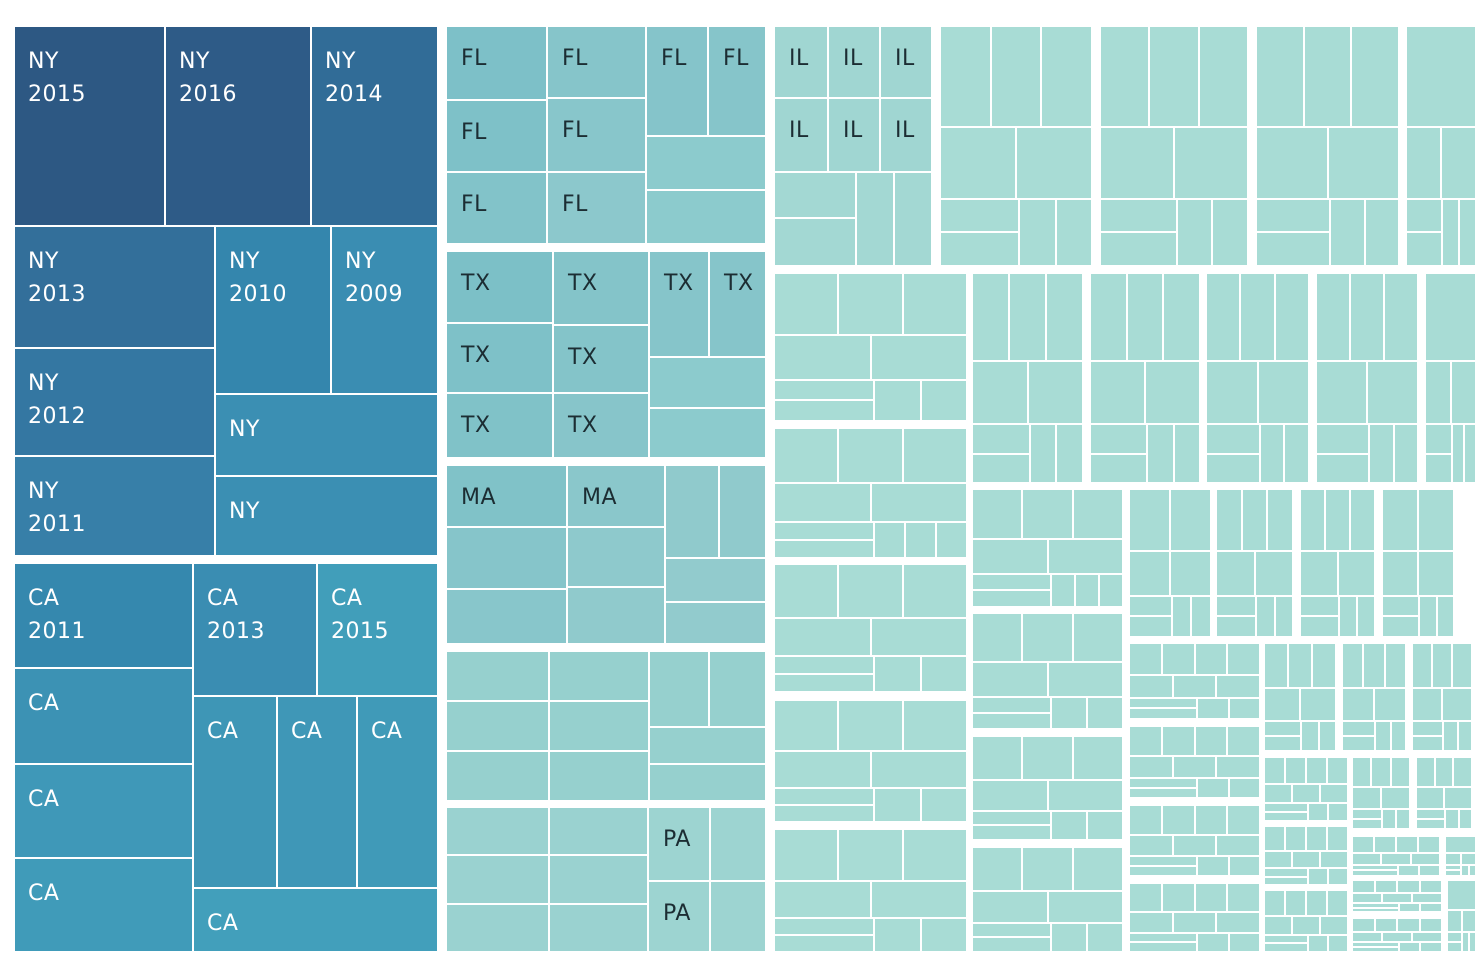  I want to click on tile-label: CA, so click(223, 923).